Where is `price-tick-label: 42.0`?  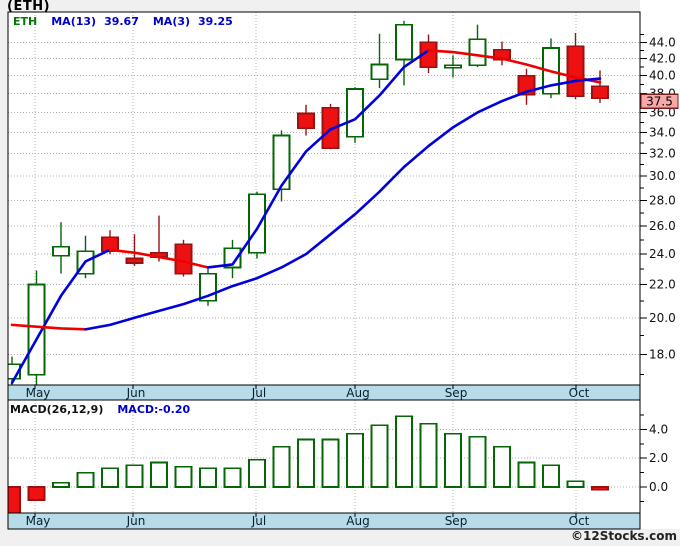 price-tick-label: 42.0 is located at coordinates (662, 59).